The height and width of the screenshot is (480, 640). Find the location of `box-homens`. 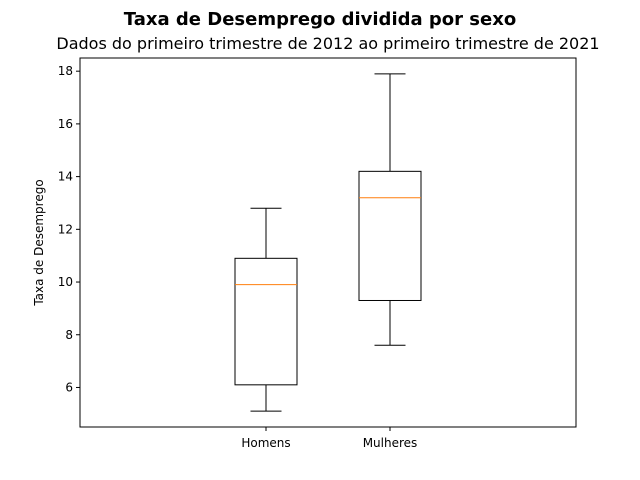

box-homens is located at coordinates (266, 321).